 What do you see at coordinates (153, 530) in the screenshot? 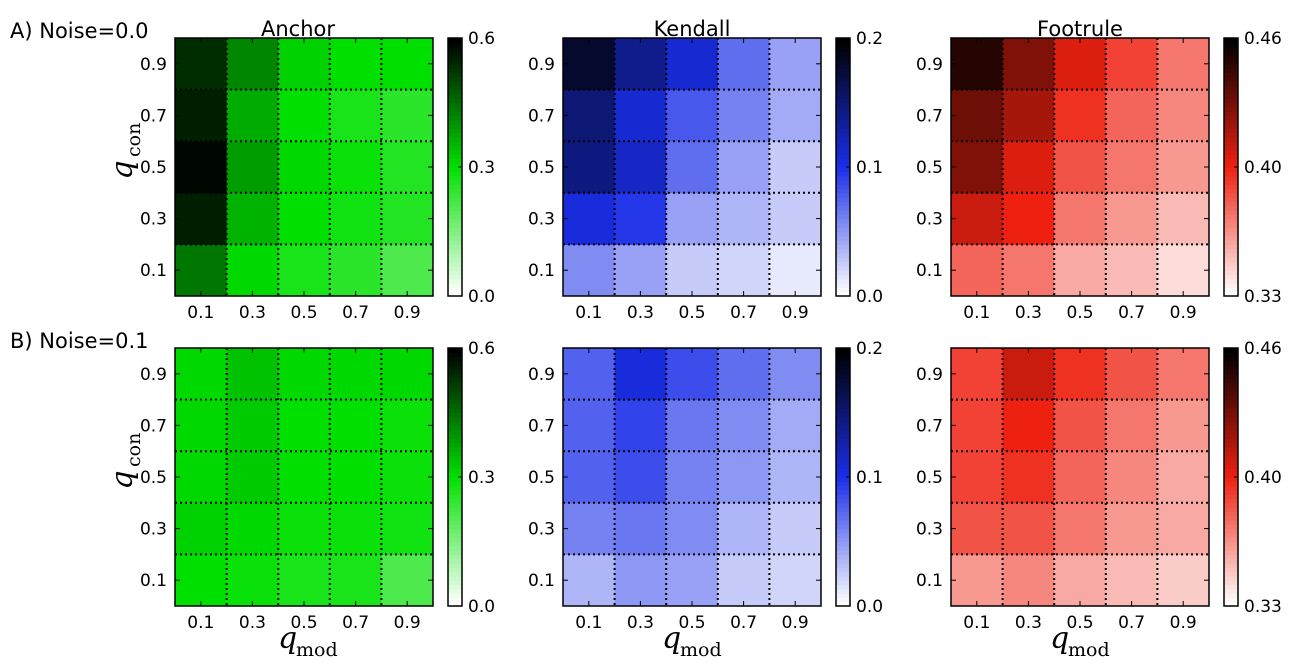
I see `y-tick-label: 0.3` at bounding box center [153, 530].